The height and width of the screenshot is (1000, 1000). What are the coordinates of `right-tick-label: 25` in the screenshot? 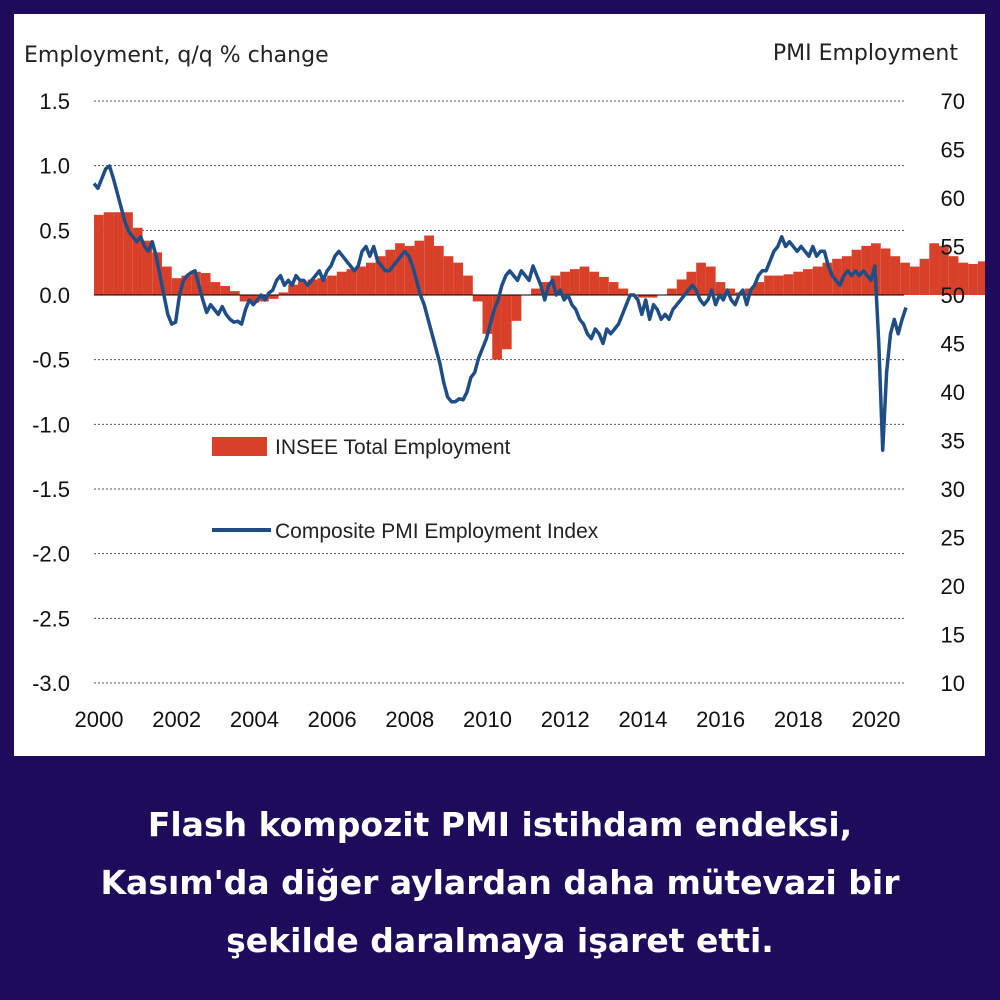 It's located at (953, 538).